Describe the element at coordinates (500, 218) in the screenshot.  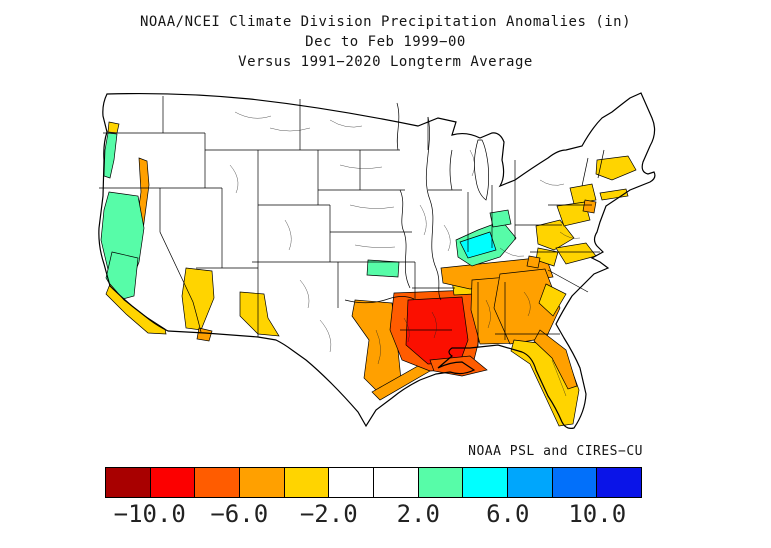
I see `region-indiana-south` at that location.